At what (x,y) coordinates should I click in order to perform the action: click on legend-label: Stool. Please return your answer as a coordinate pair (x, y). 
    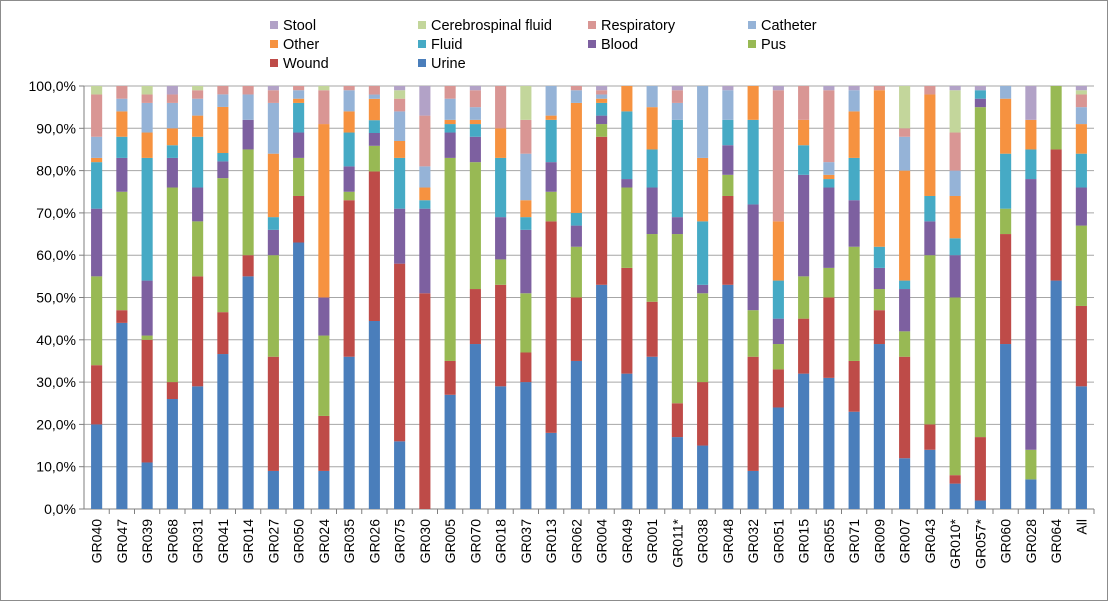
    Looking at the image, I should click on (299, 26).